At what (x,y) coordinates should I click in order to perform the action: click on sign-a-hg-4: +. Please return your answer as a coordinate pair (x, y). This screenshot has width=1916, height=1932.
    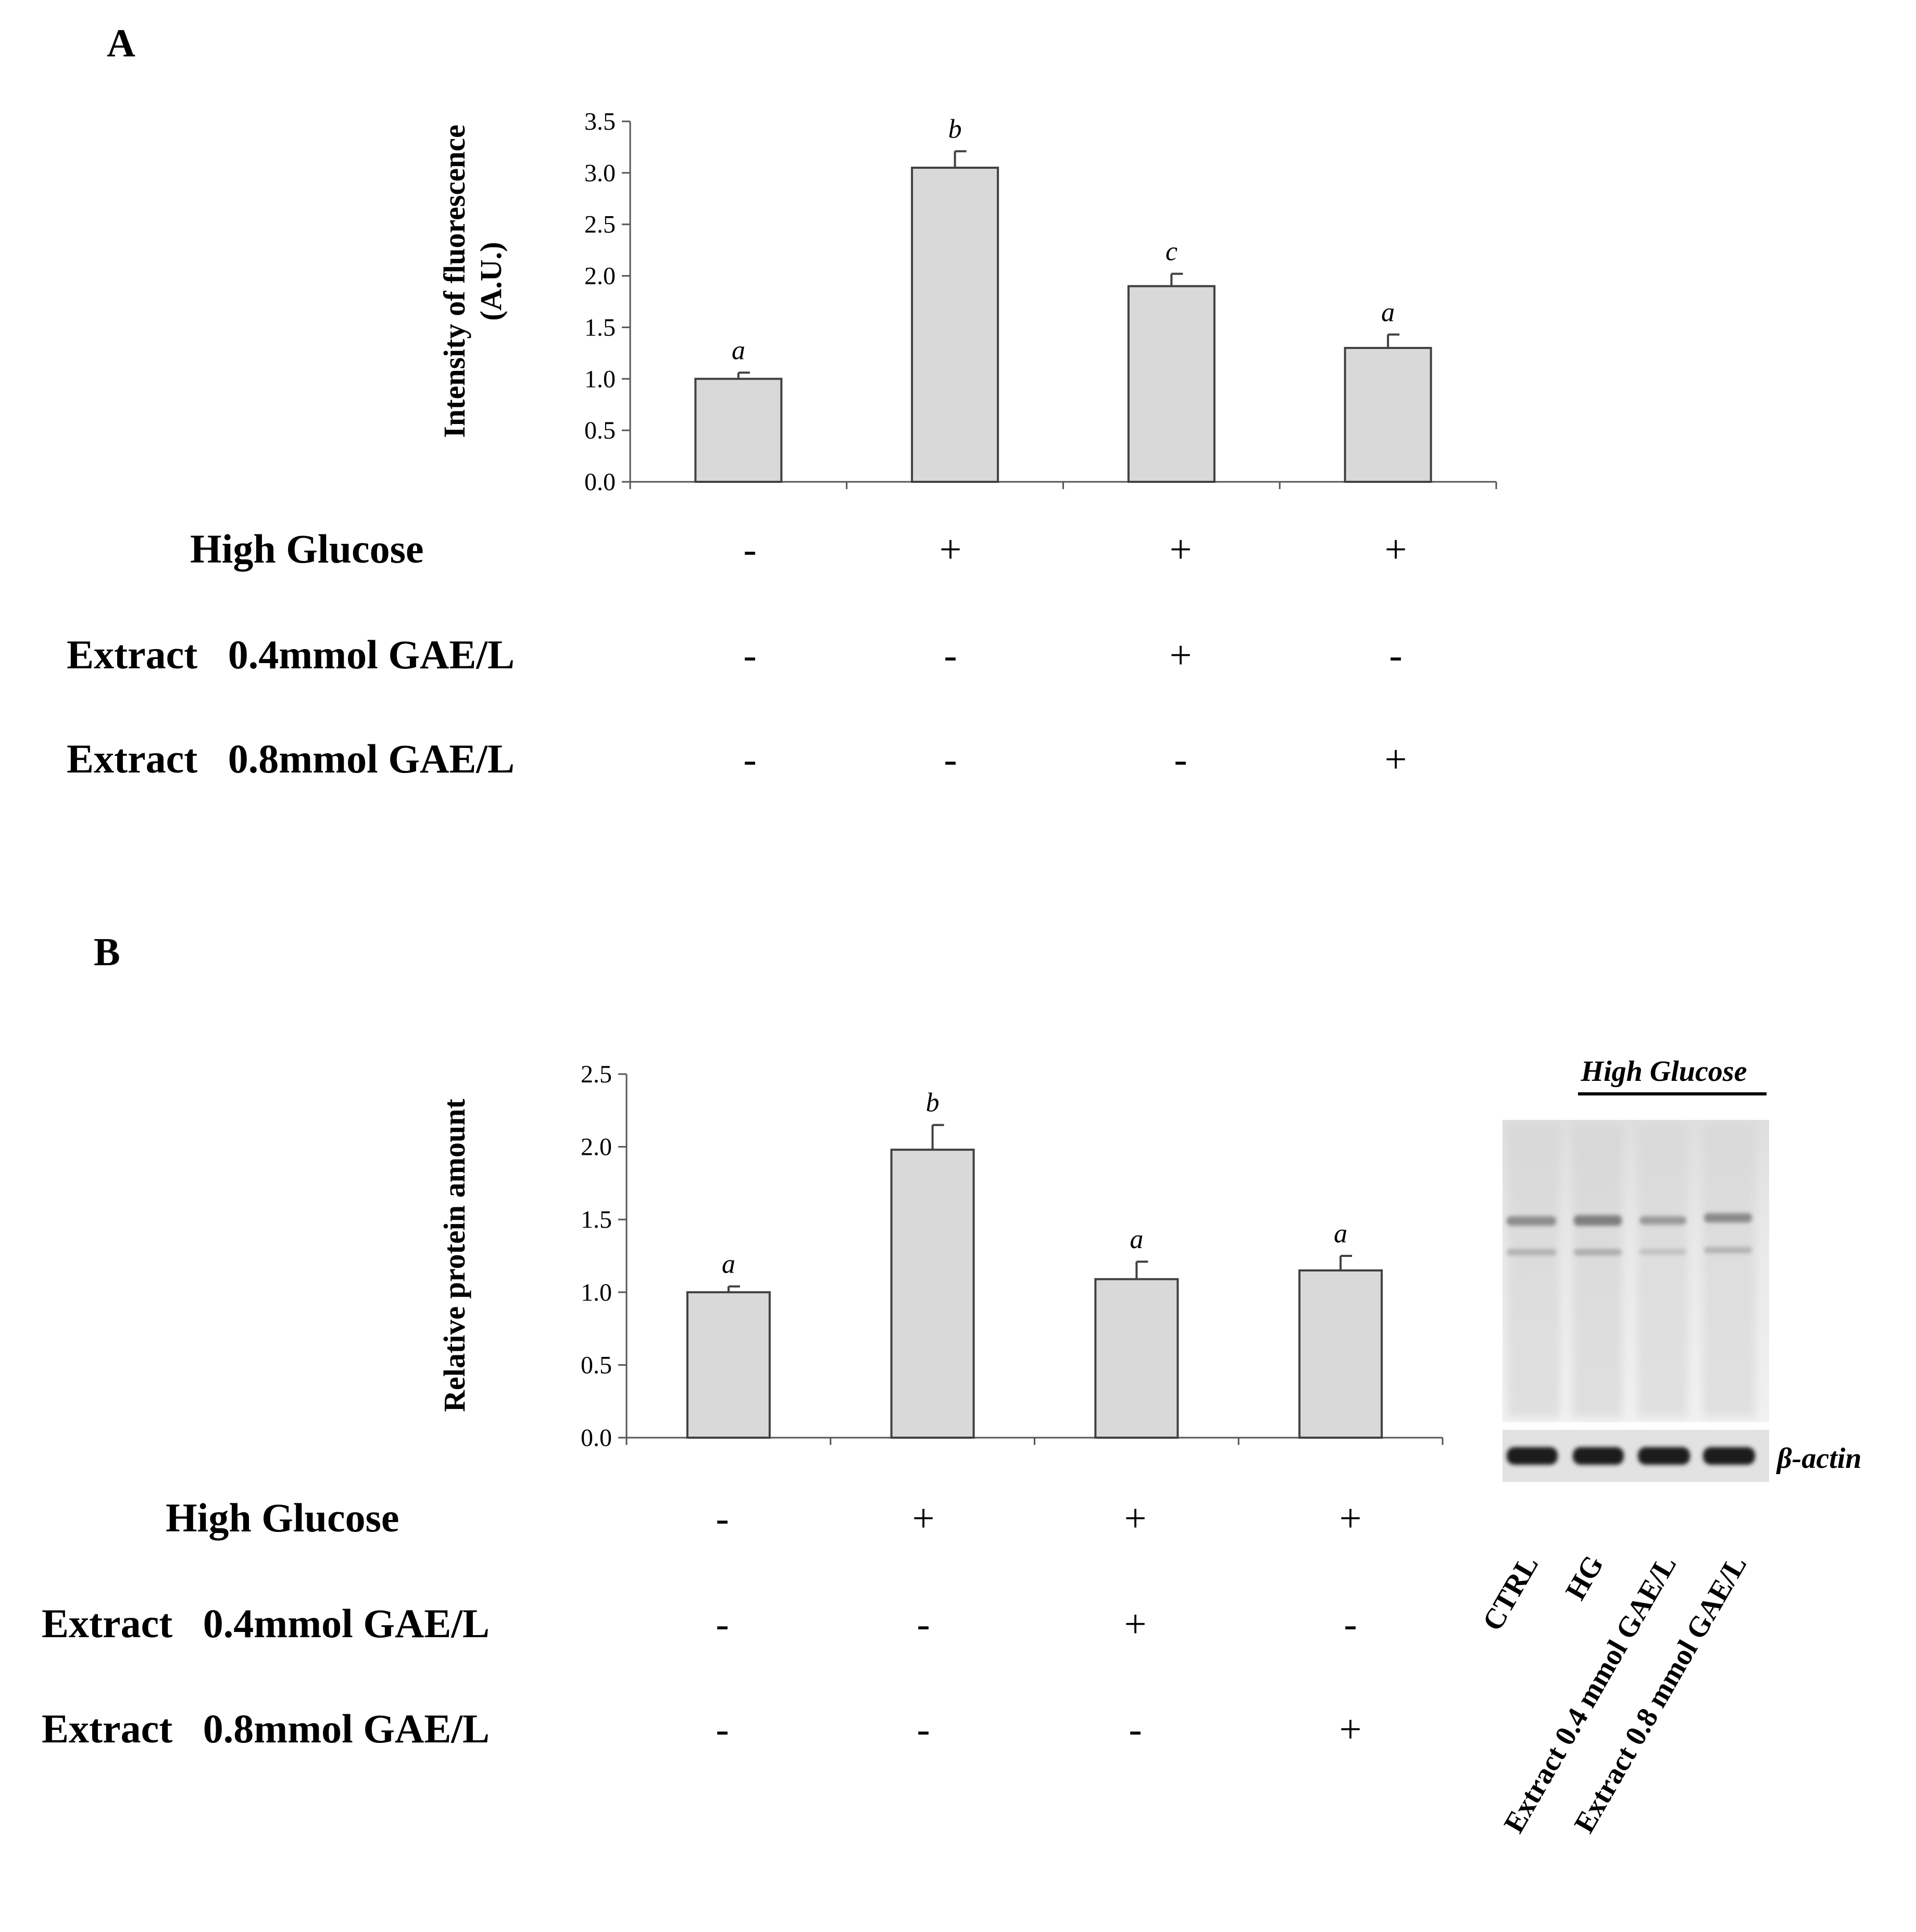
    Looking at the image, I should click on (1396, 549).